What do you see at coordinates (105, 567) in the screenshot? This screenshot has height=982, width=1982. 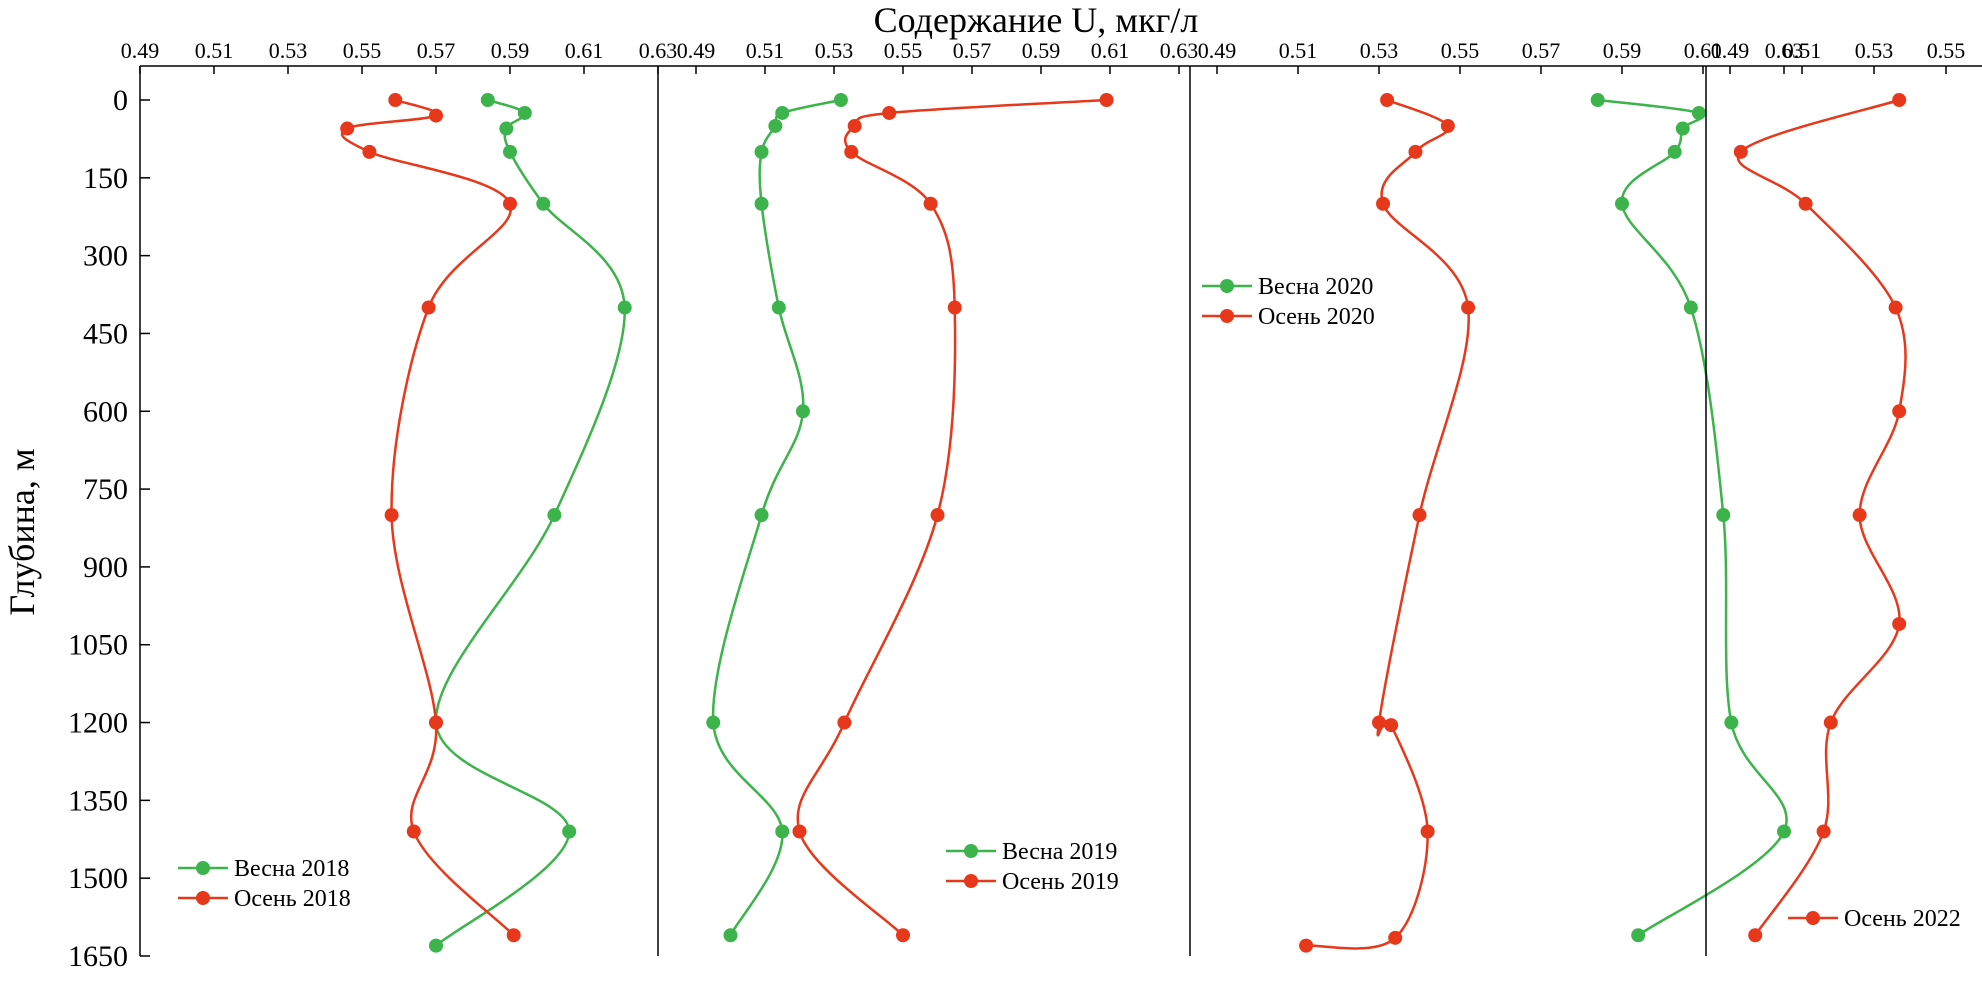 I see `y-tick-label: 900` at bounding box center [105, 567].